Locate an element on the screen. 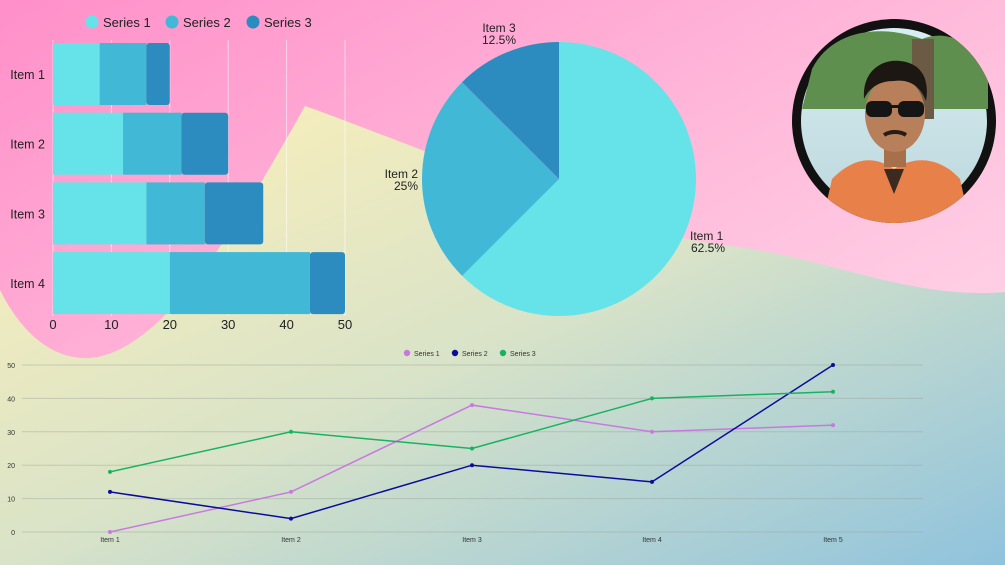 This screenshot has width=1005, height=565. y-tick-label: 20 is located at coordinates (11, 466).